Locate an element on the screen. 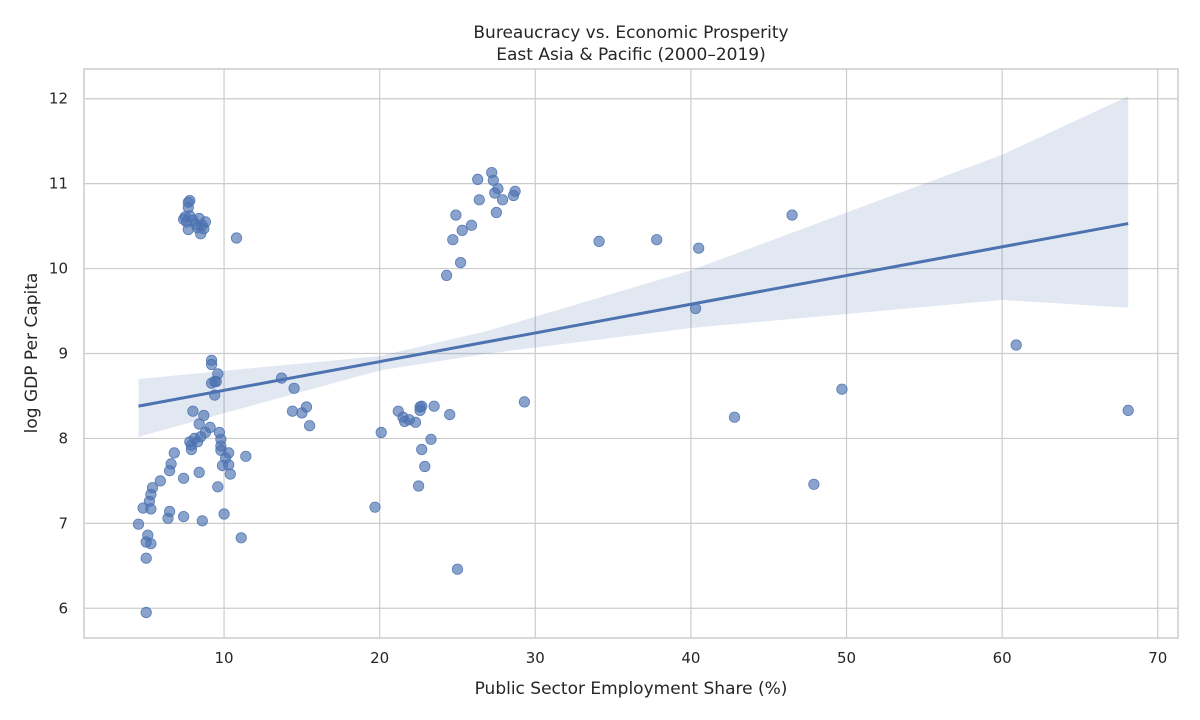  y-axis-label: log GDP Per Capita is located at coordinates (32, 353).